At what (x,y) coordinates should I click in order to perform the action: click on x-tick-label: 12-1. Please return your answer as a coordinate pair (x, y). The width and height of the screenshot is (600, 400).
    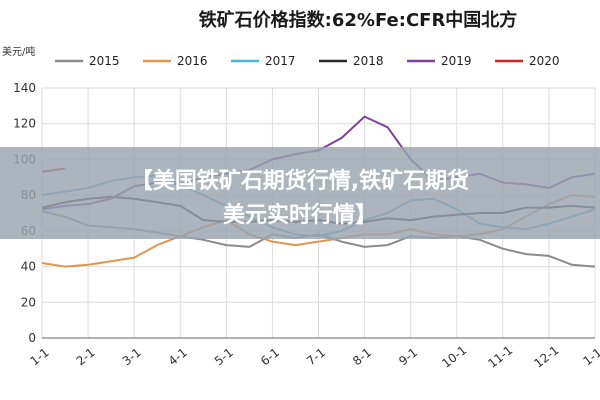
    Looking at the image, I should click on (546, 357).